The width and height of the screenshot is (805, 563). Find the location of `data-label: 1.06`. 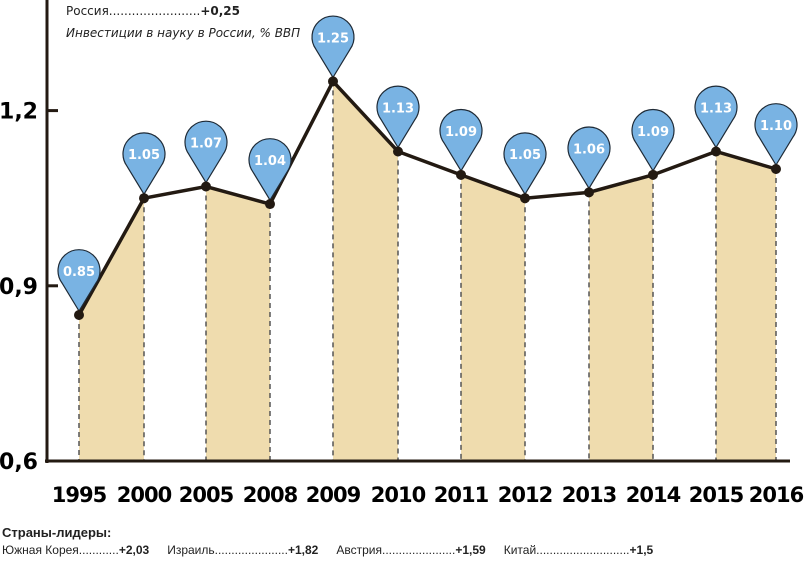

data-label: 1.06 is located at coordinates (589, 149).